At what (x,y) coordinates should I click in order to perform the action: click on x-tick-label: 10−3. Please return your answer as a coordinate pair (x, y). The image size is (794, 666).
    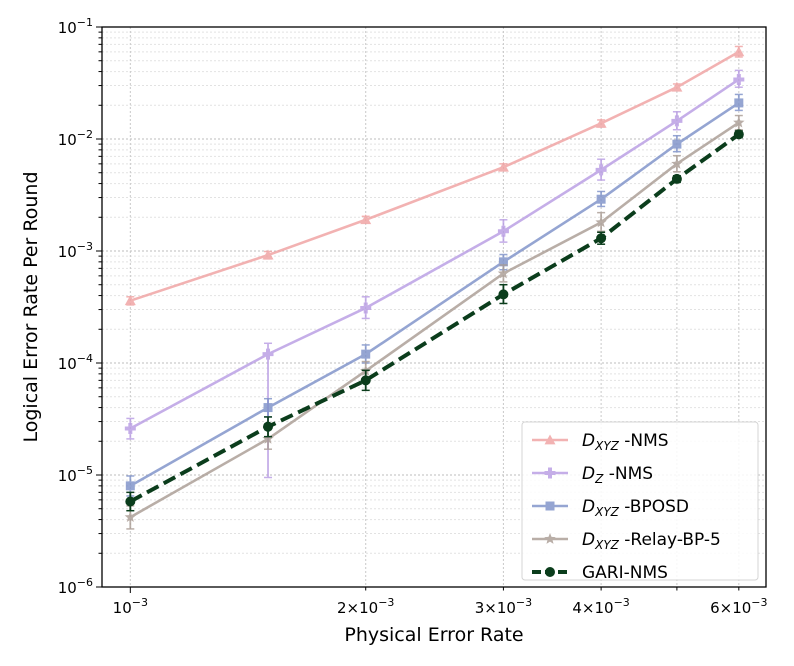
    Looking at the image, I should click on (130, 606).